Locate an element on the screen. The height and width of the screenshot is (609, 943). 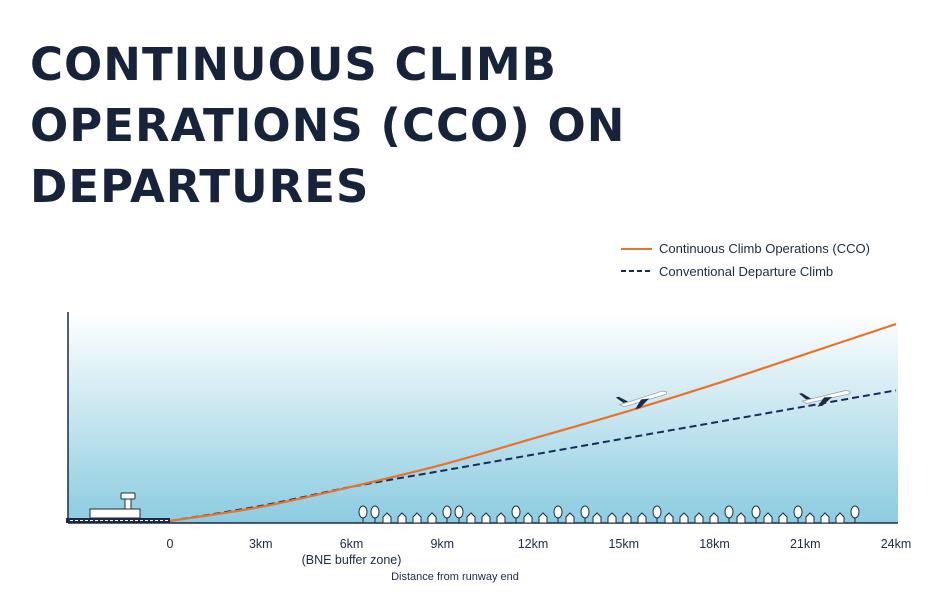
title-line-1: CONTINUOUS CLIMB is located at coordinates (293, 64).